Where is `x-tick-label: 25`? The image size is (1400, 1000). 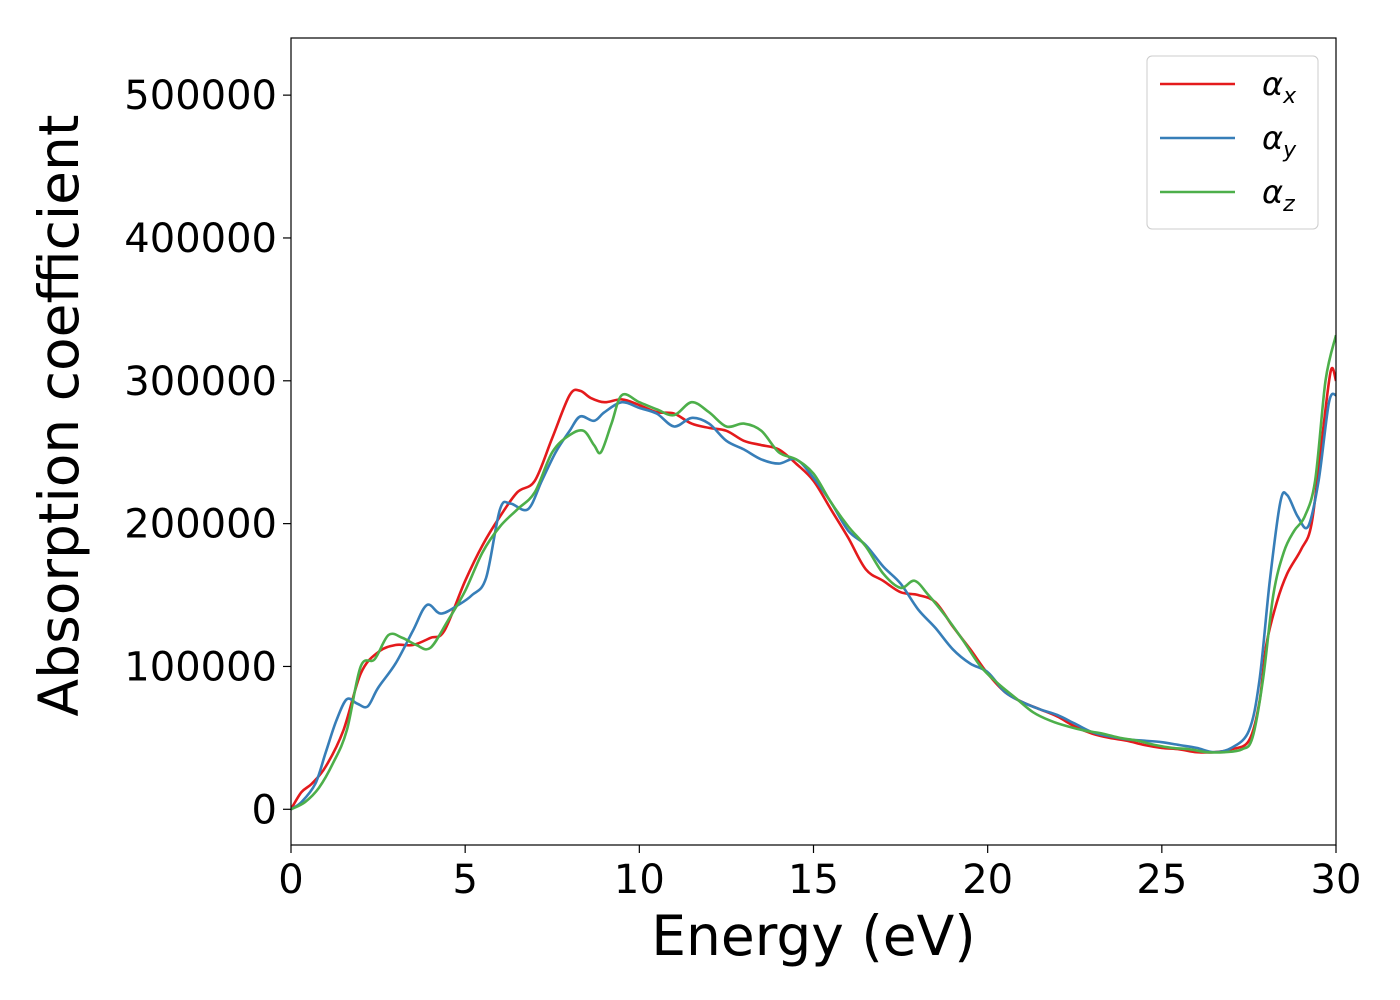
x-tick-label: 25 is located at coordinates (1161, 880).